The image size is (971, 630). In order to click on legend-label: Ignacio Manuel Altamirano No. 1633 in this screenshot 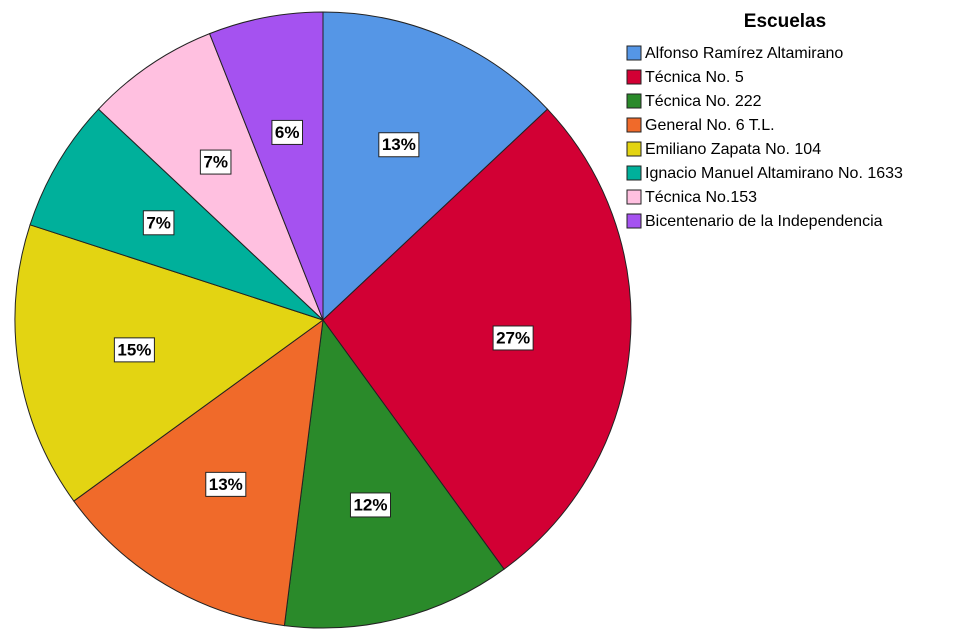, I will do `click(774, 173)`.